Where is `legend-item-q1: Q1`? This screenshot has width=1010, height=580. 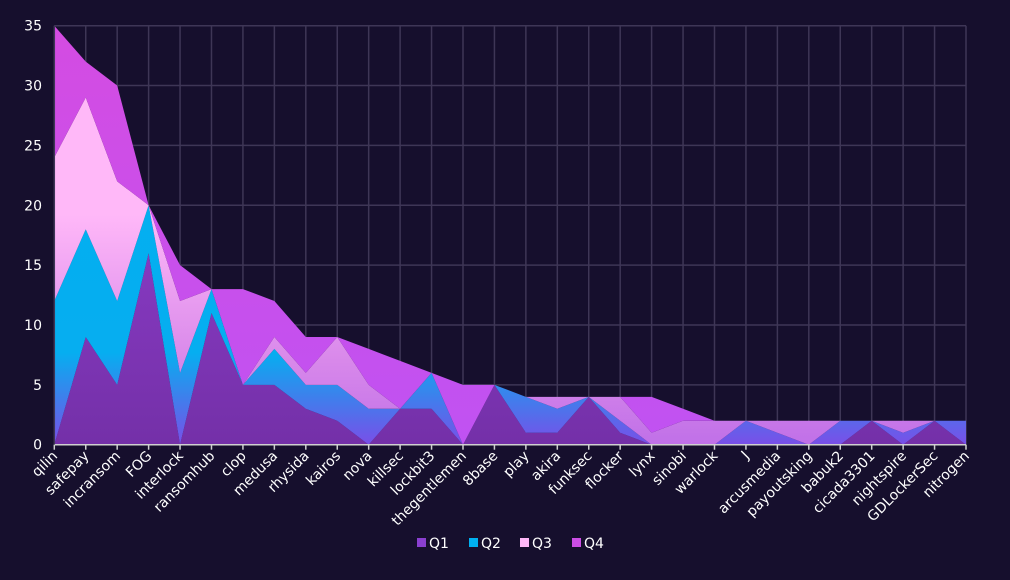
legend-item-q1: Q1 is located at coordinates (433, 544).